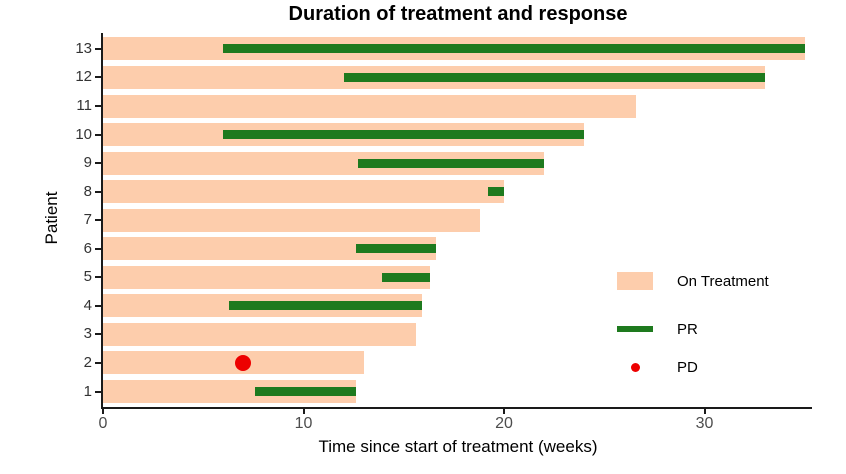  What do you see at coordinates (87, 334) in the screenshot?
I see `y-tick-label: 3` at bounding box center [87, 334].